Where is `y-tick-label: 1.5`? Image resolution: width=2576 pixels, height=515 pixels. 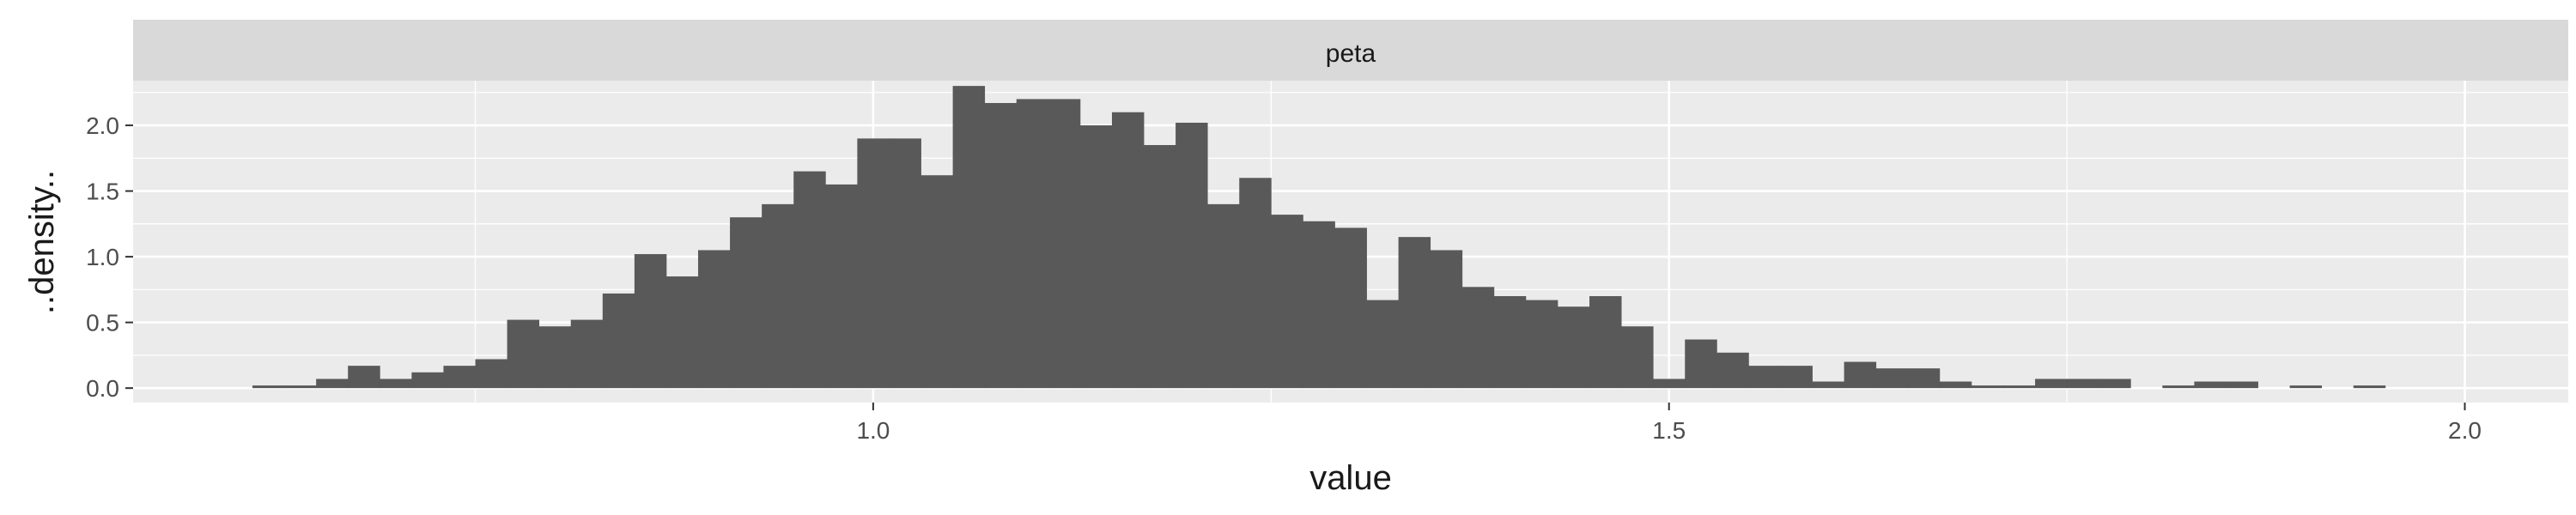 y-tick-label: 1.5 is located at coordinates (102, 192).